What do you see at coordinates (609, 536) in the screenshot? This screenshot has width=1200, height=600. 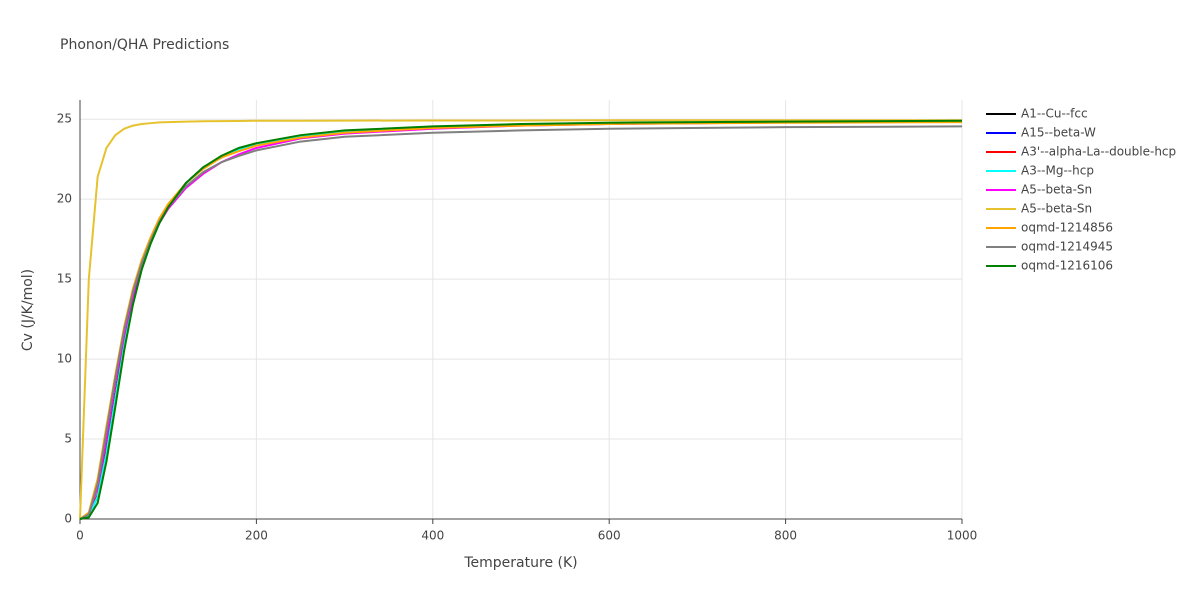 I see `x-tick-label: 600` at bounding box center [609, 536].